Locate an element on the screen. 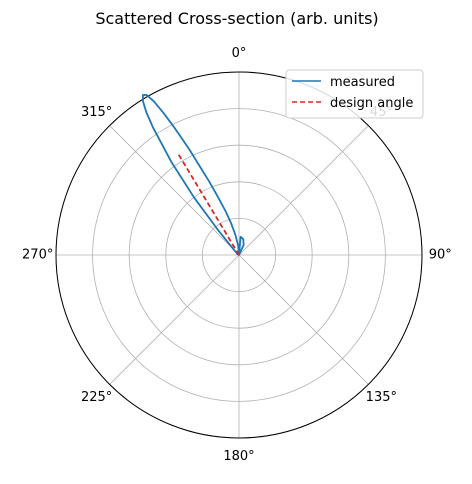 The image size is (472, 484). legend-label-design-angle: design angle is located at coordinates (371, 103).